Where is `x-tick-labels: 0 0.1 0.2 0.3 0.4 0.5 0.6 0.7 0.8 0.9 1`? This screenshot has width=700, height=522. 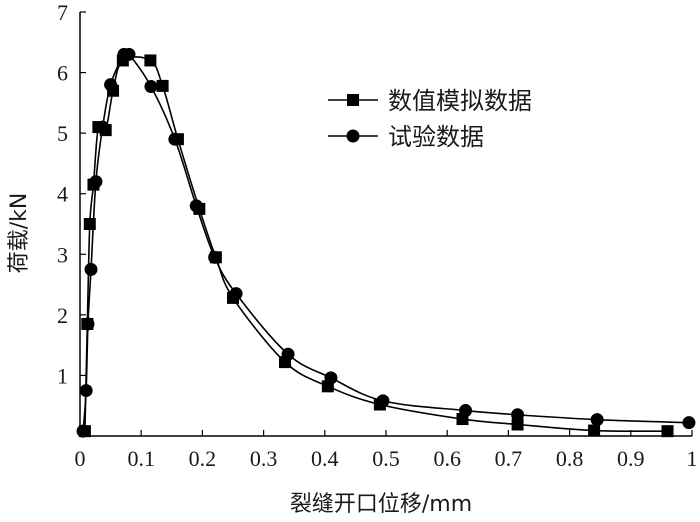 x-tick-labels: 0 0.1 0.2 0.3 0.4 0.5 0.6 0.7 0.8 0.9 1 is located at coordinates (386, 458).